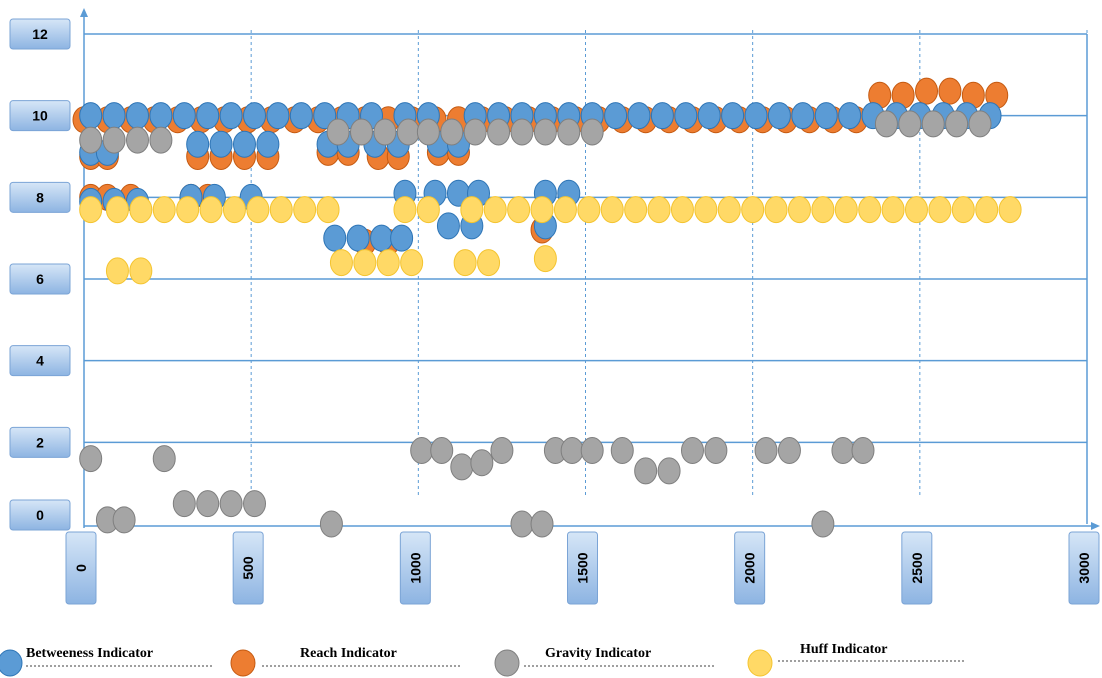 This screenshot has width=1102, height=678. Describe the element at coordinates (1084, 567) in the screenshot. I see `svg-text: 3000` at that location.